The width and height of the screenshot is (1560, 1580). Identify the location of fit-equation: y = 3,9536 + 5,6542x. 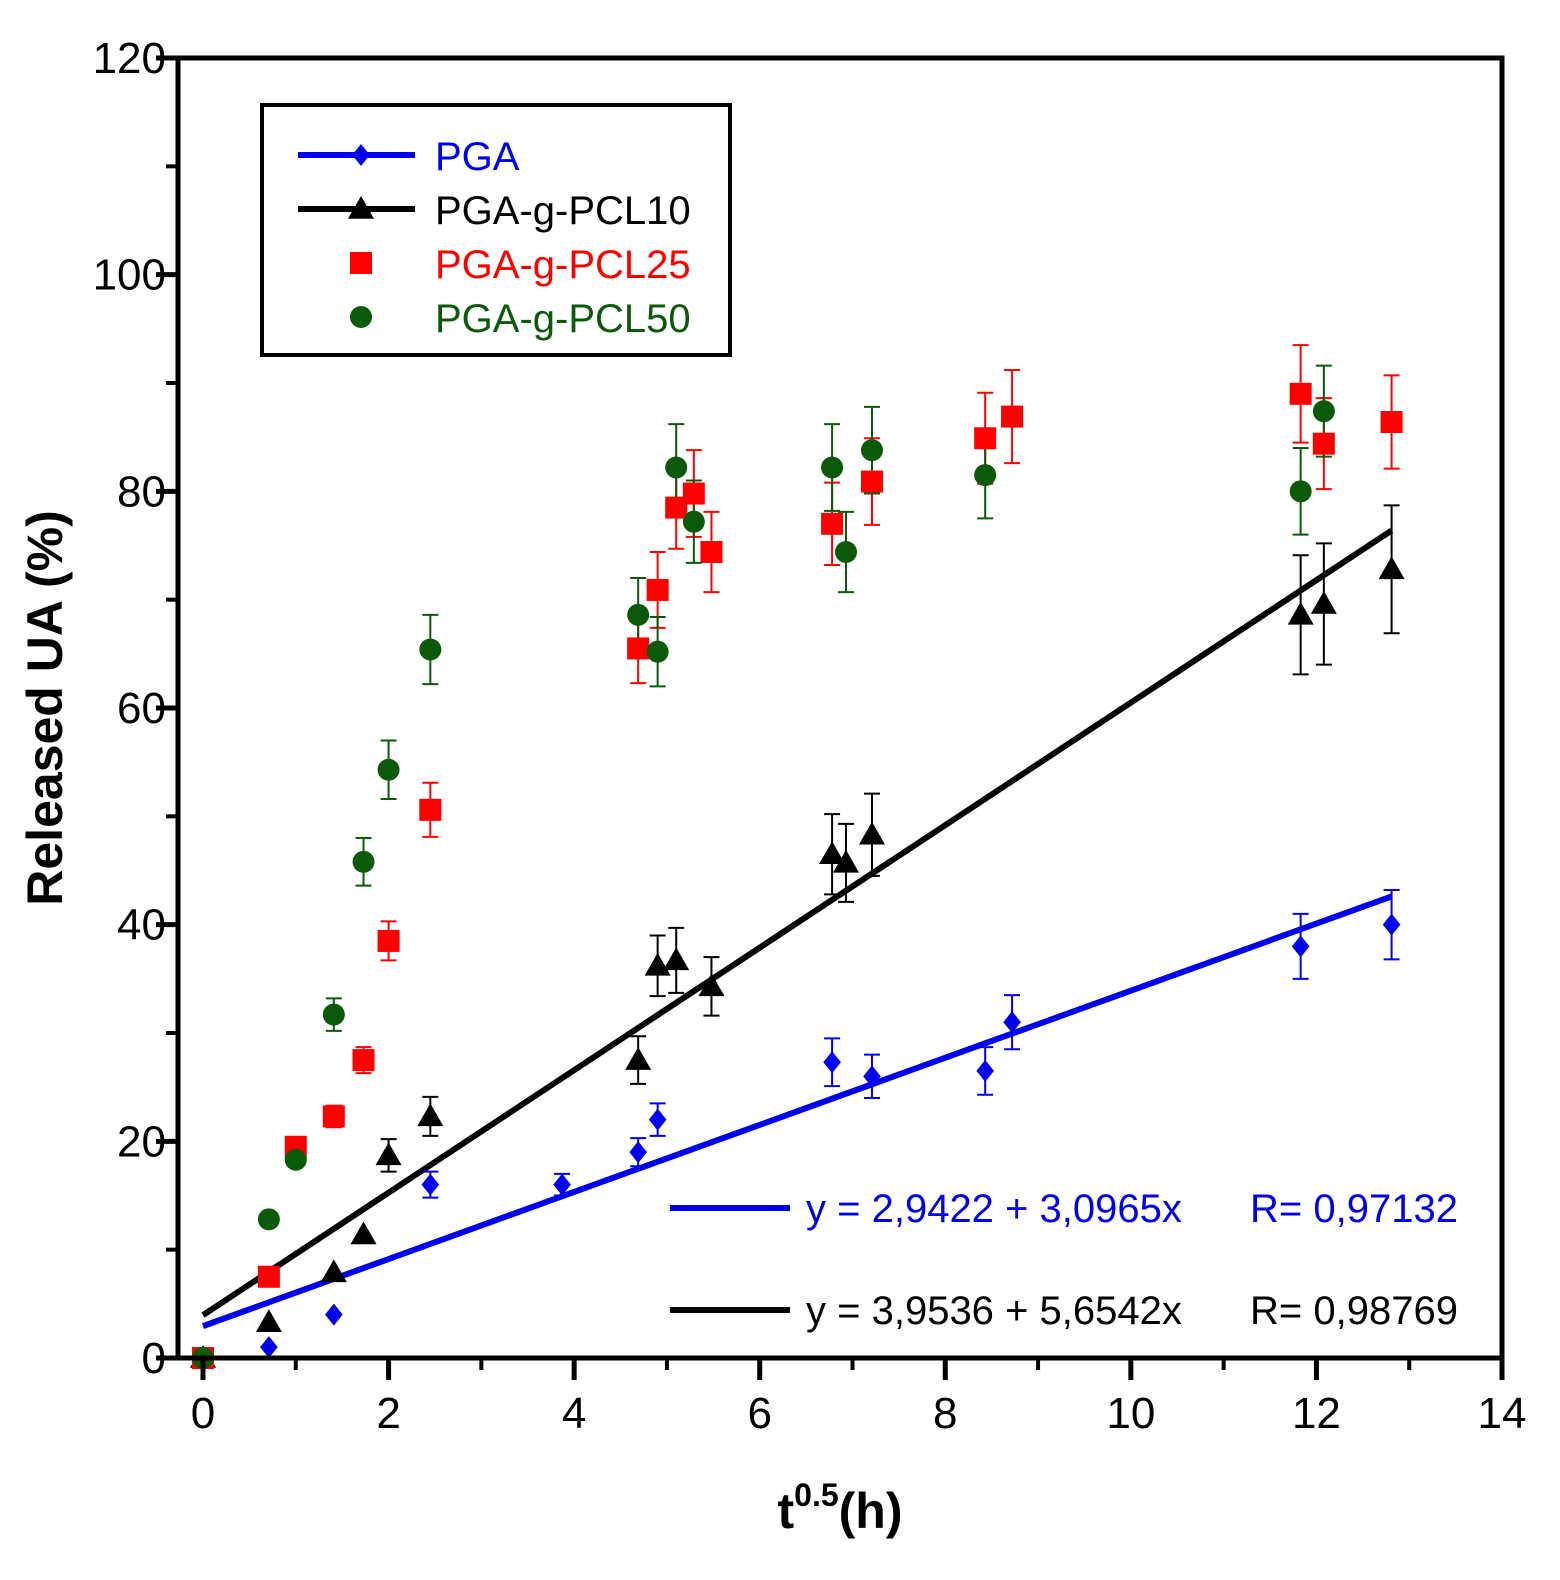
(994, 1311).